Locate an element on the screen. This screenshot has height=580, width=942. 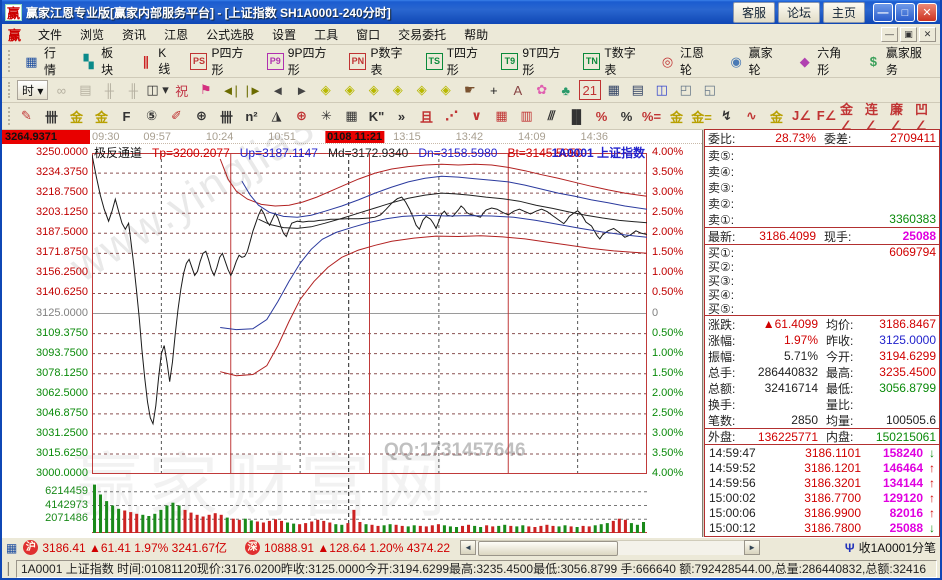
view-toolbar-button: T9 9T四方形 is located at coordinates (535, 61).